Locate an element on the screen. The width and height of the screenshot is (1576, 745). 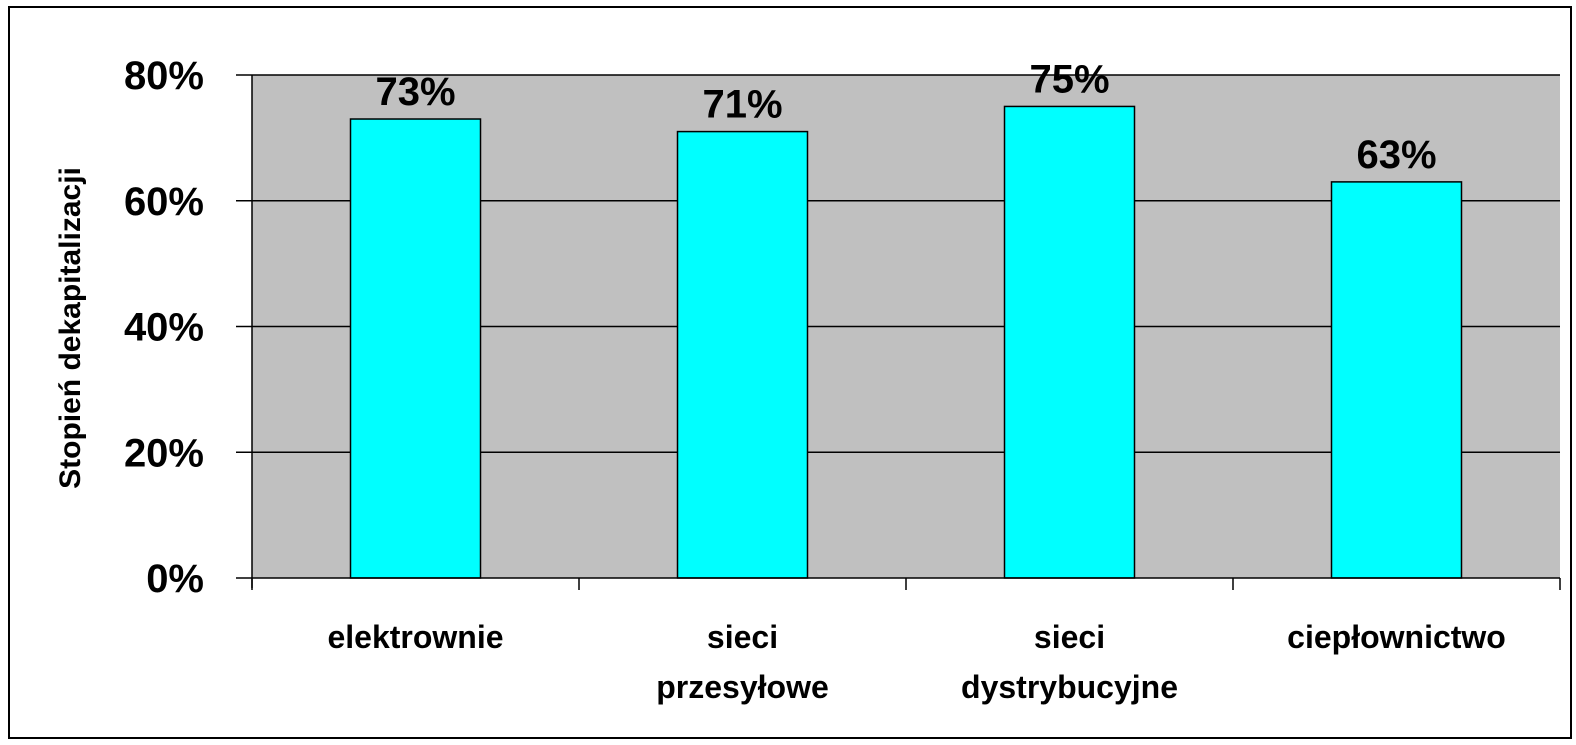
x-tick-label: sieci przesyłowe is located at coordinates (742, 662).